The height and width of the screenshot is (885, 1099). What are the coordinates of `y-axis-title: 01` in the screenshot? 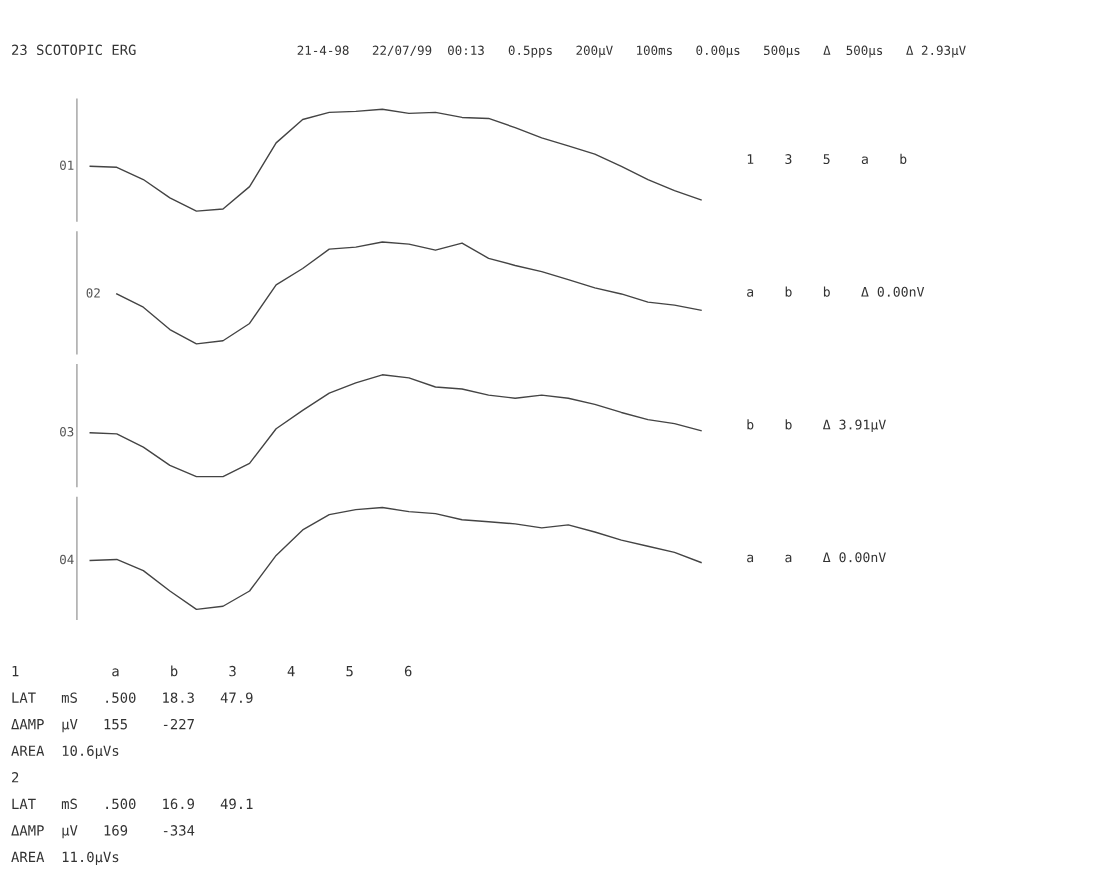 It's located at (67, 165).